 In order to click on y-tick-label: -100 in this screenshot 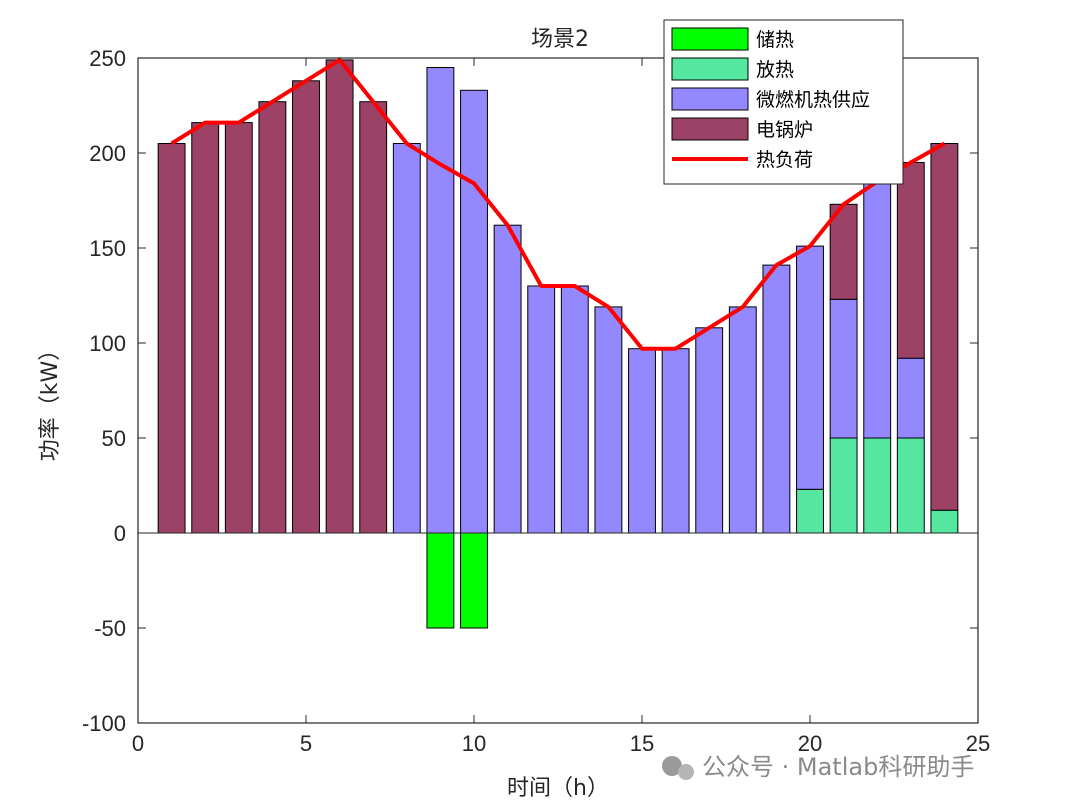, I will do `click(104, 723)`.